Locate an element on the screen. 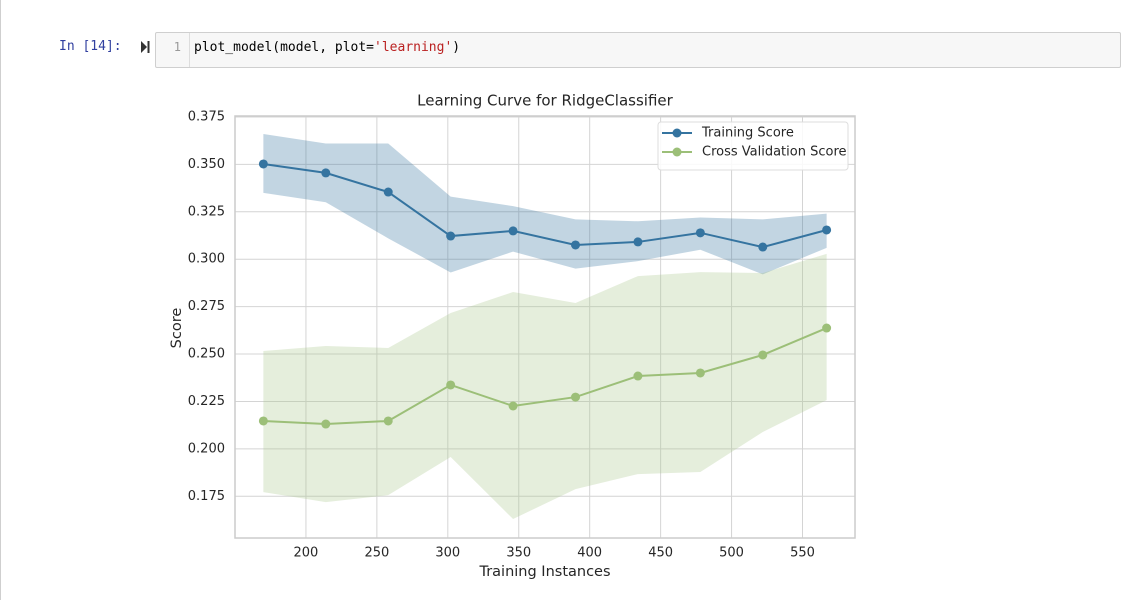 This screenshot has height=600, width=1138. y-tick-label: 0.225 is located at coordinates (206, 401).